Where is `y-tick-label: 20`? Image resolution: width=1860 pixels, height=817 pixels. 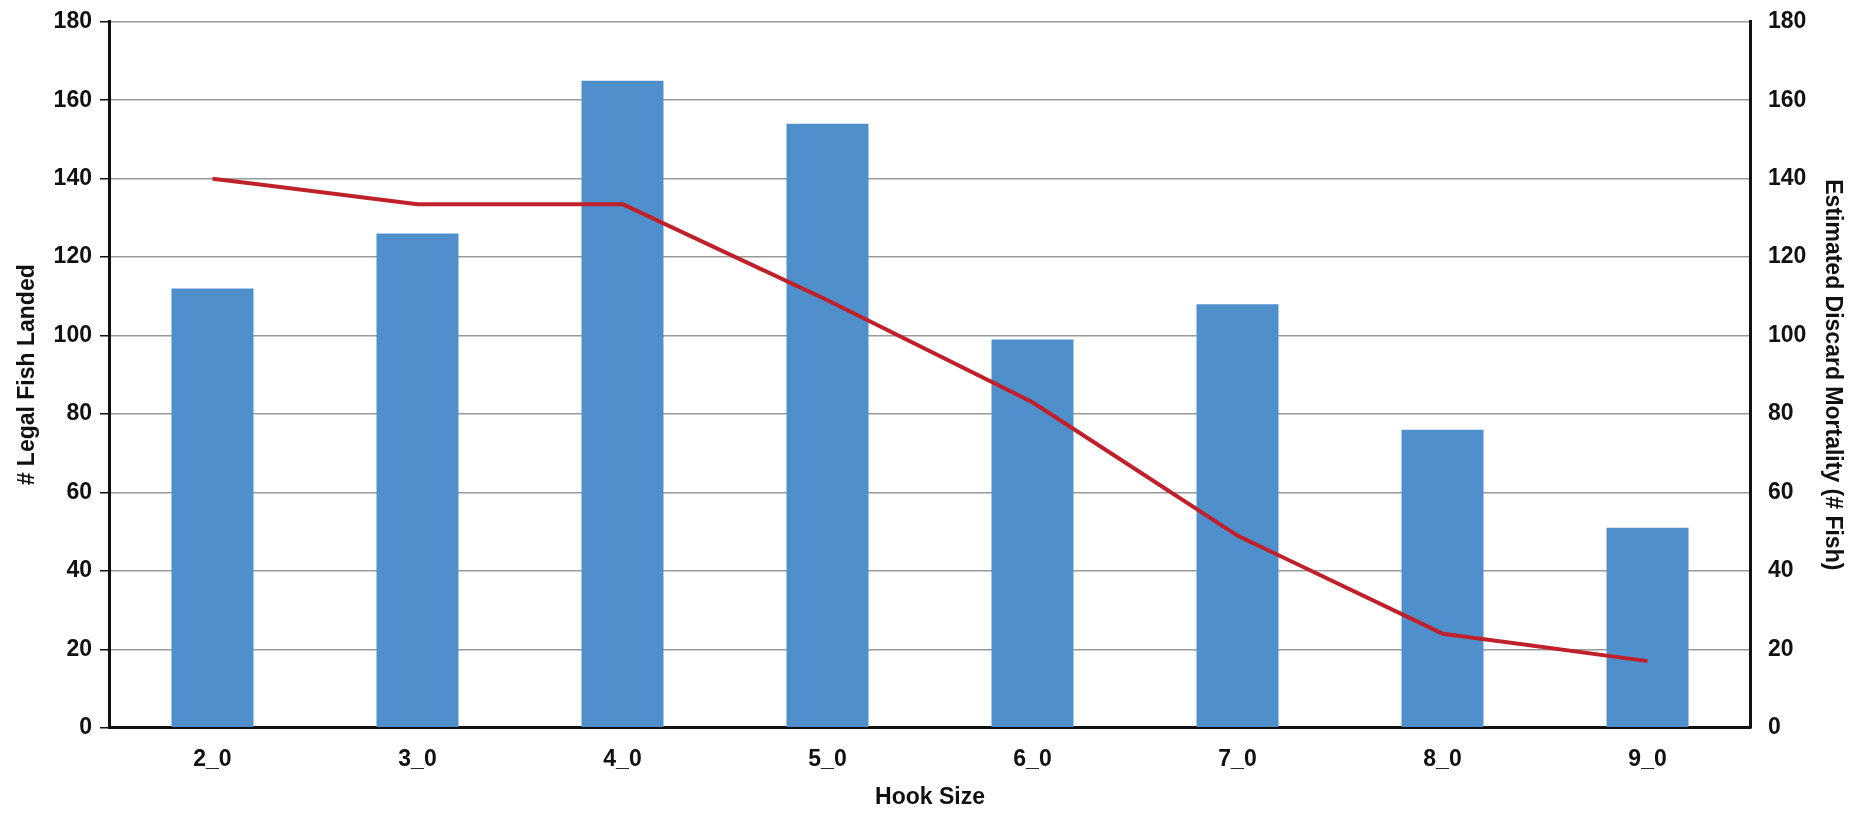 y-tick-label: 20 is located at coordinates (79, 647).